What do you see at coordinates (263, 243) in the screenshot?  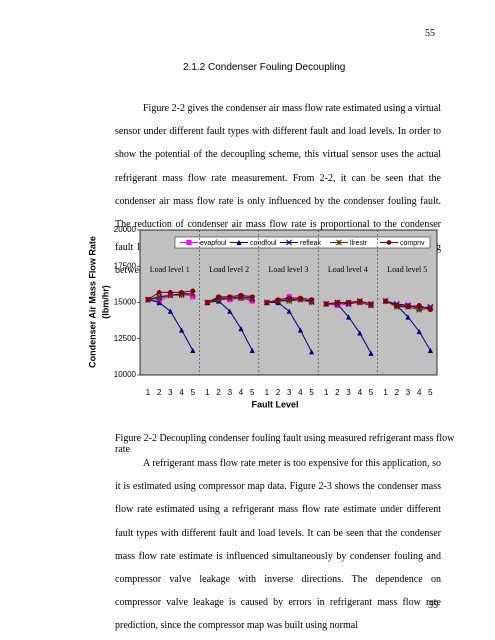 I see `legend-label: condfoul` at bounding box center [263, 243].